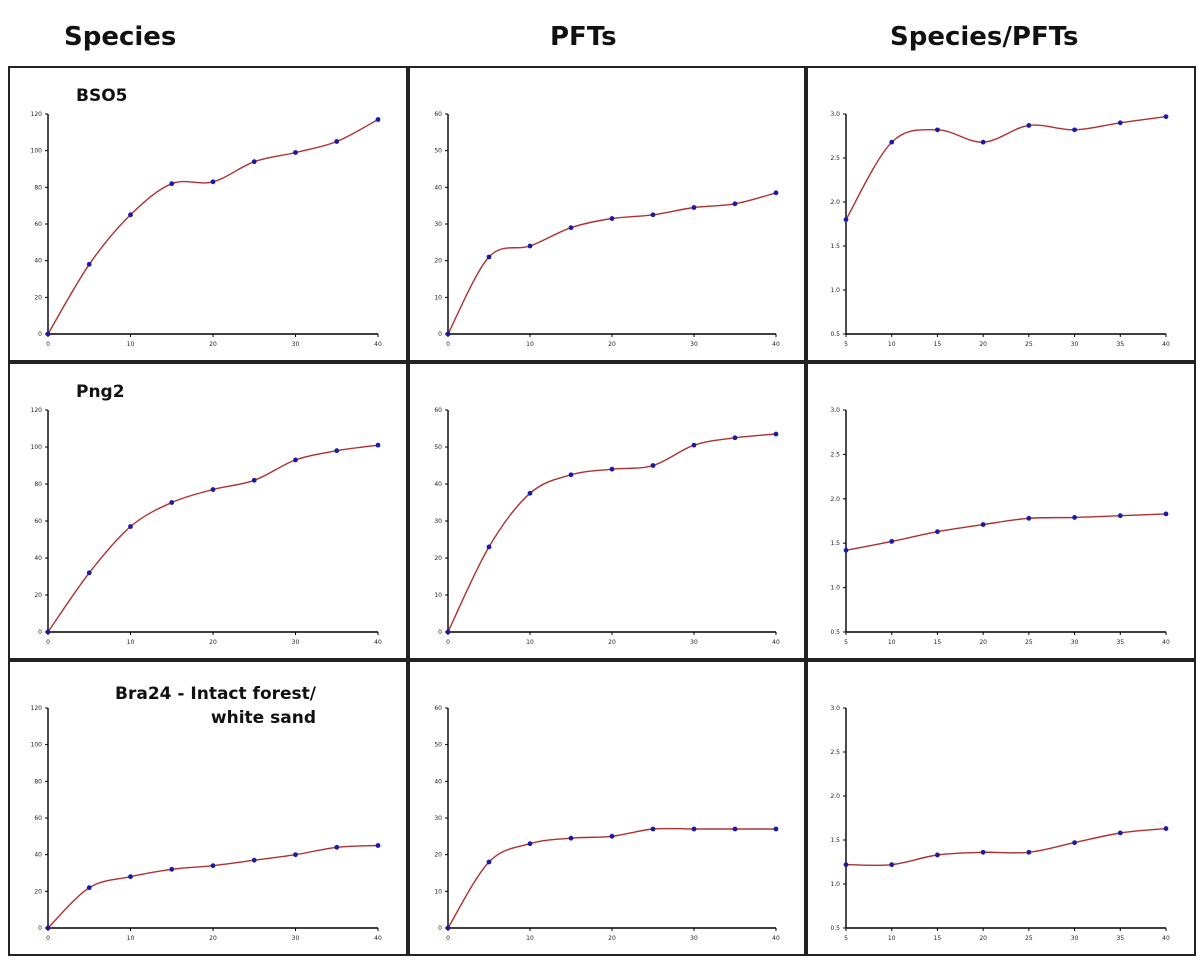 The image size is (1198, 960). Describe the element at coordinates (100, 392) in the screenshot. I see `site-label: Png2` at that location.